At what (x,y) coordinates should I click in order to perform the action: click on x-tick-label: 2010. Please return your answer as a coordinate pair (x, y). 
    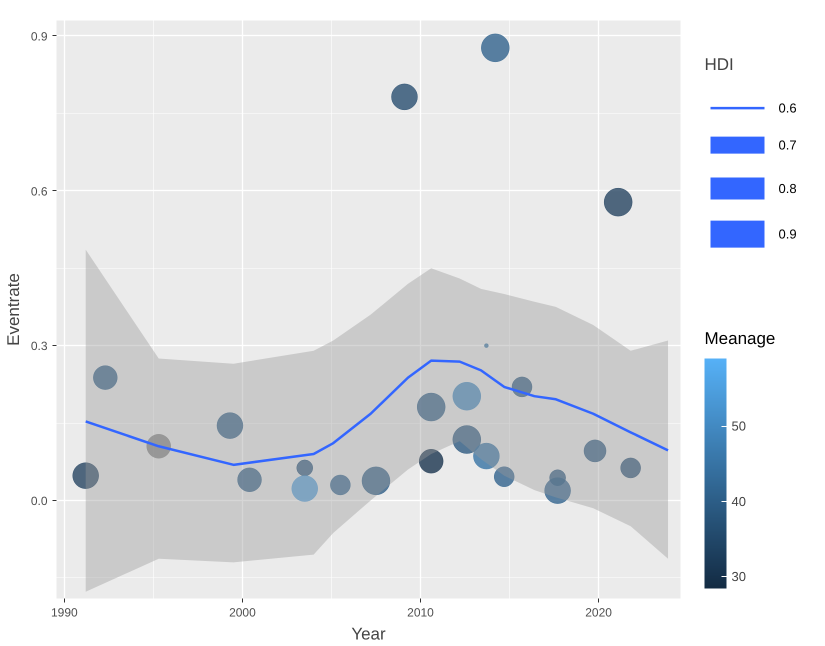
    Looking at the image, I should click on (420, 613).